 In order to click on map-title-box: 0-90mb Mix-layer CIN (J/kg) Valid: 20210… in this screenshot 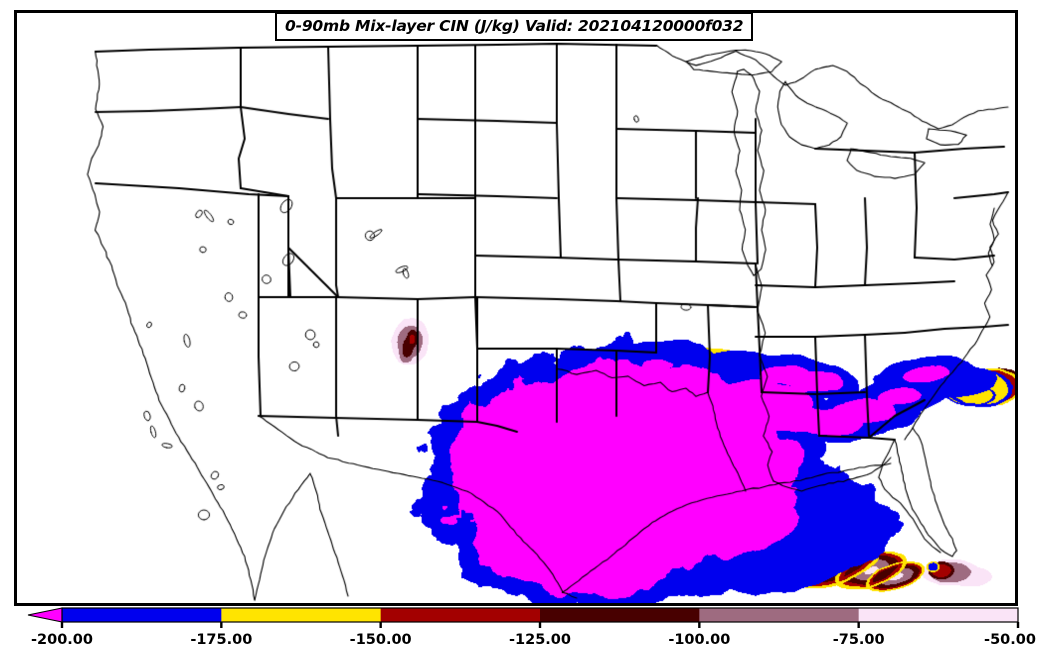, I will do `click(514, 26)`.